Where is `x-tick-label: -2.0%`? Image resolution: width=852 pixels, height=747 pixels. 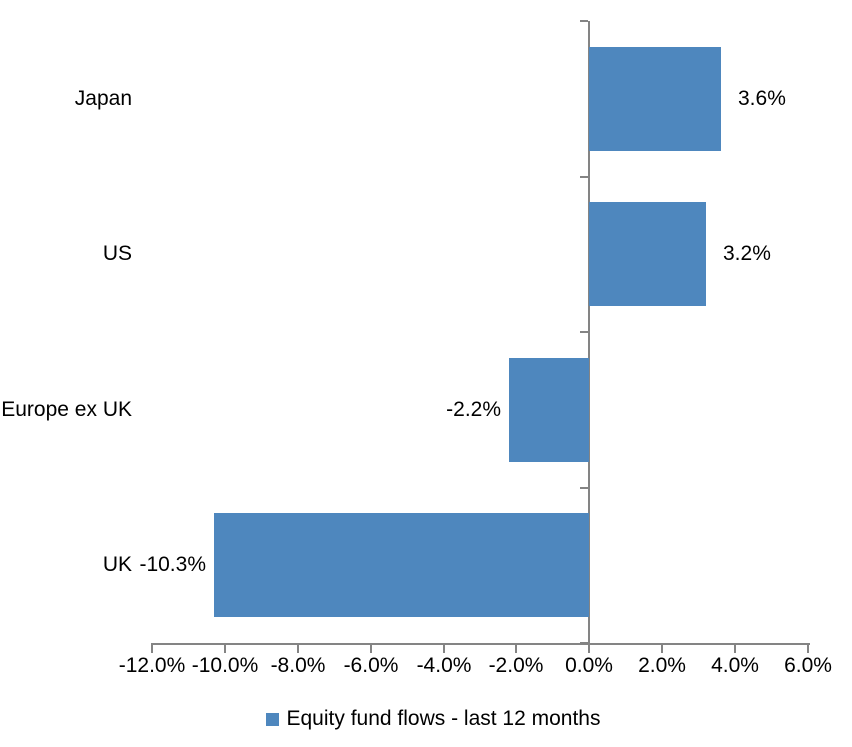 x-tick-label: -2.0% is located at coordinates (516, 665).